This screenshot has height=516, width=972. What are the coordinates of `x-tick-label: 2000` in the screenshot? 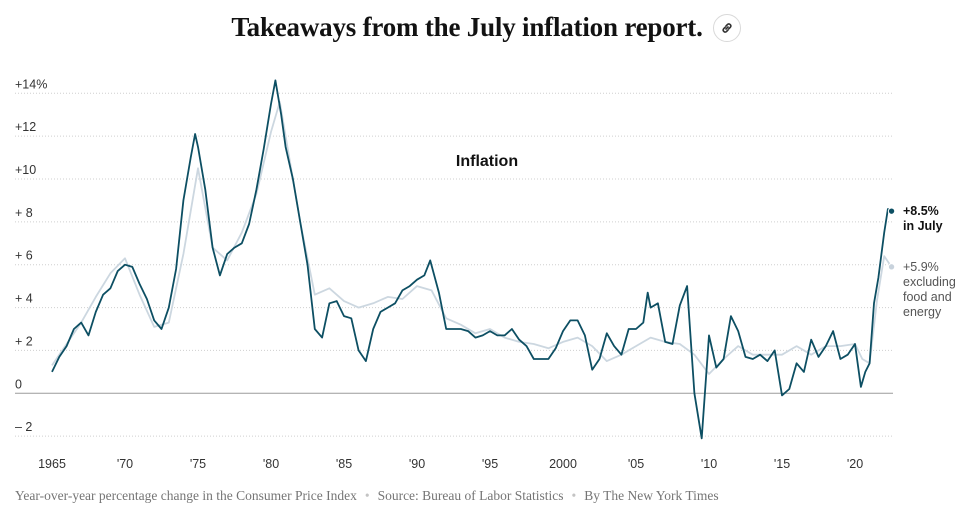 It's located at (563, 464).